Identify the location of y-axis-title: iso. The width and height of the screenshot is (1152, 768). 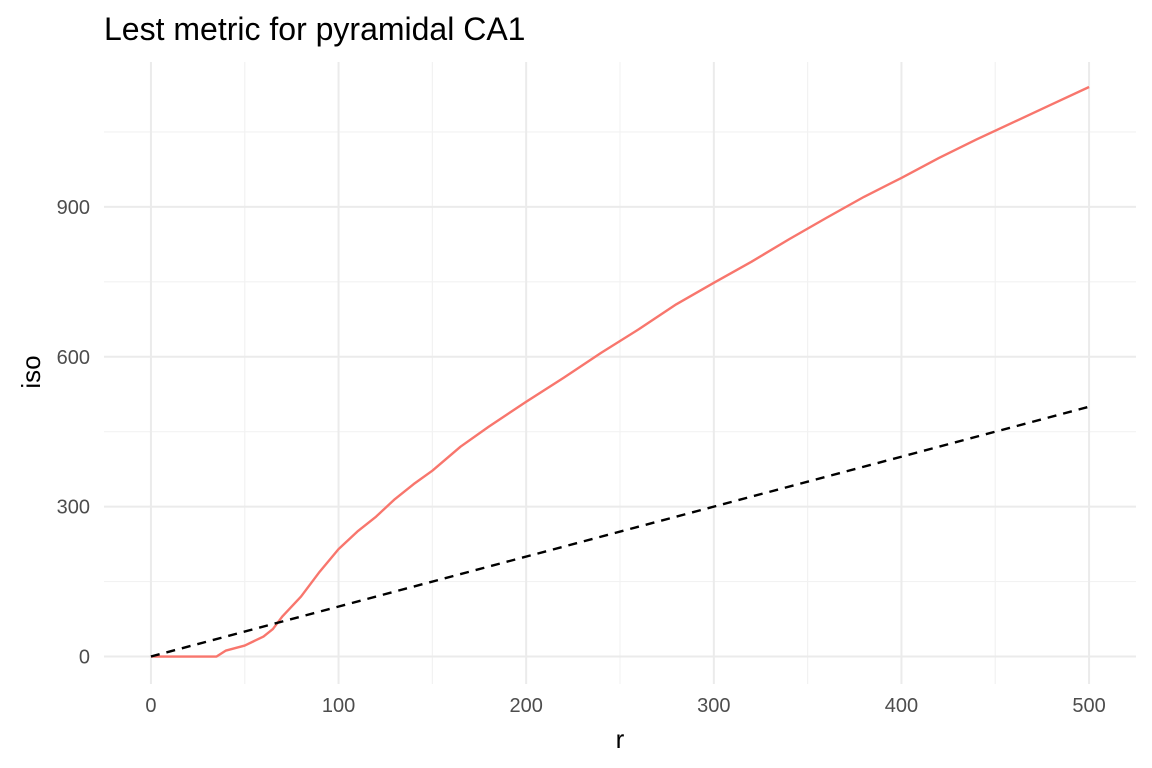
(31, 371).